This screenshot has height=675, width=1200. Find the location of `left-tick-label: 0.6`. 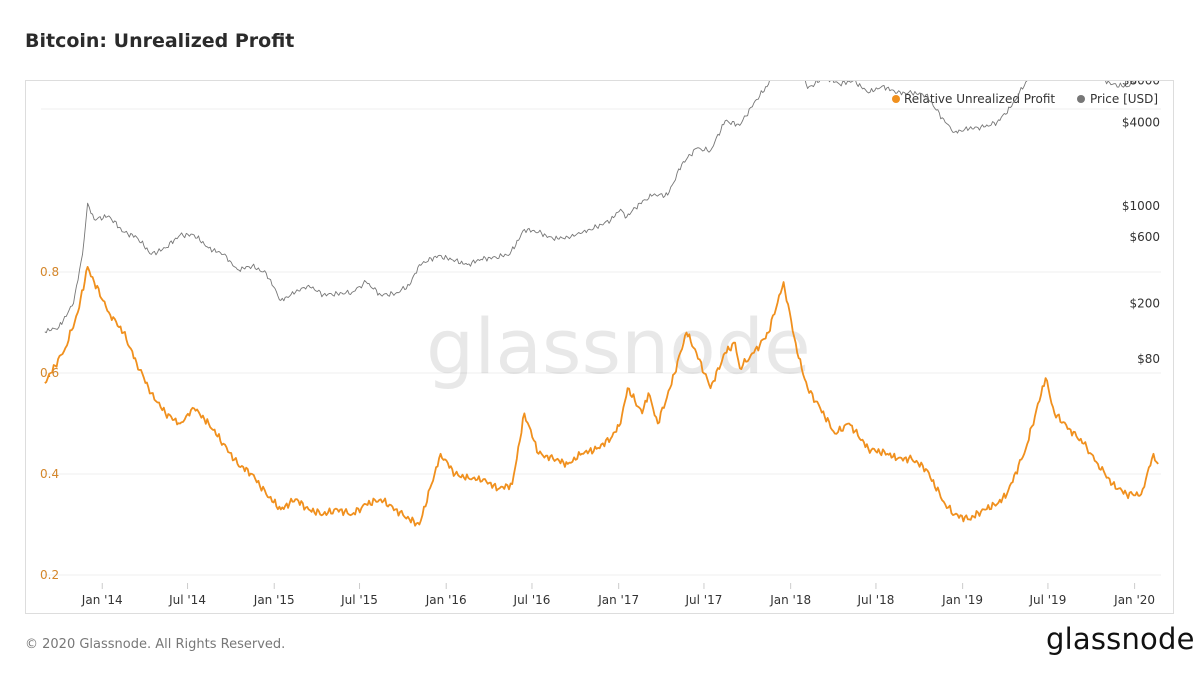

left-tick-label: 0.6 is located at coordinates (49, 373).